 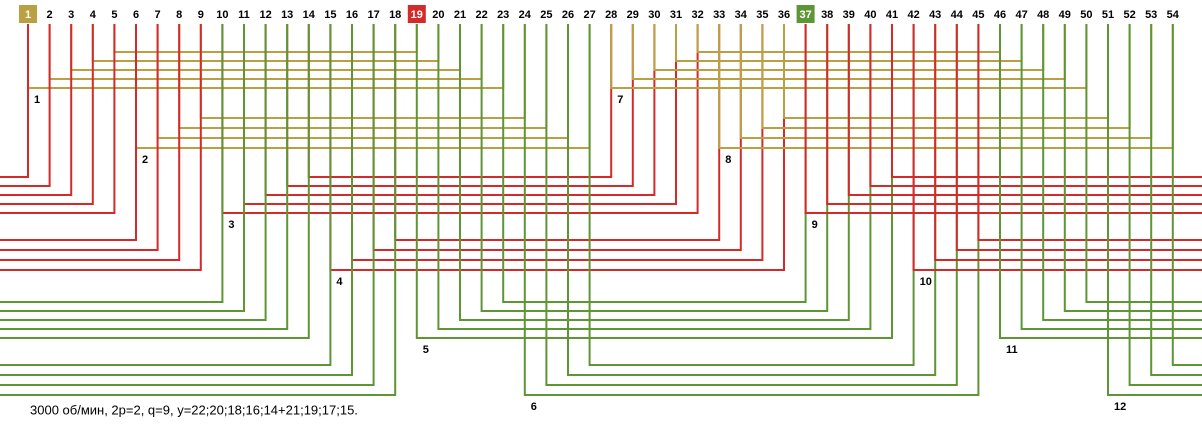 I want to click on slot-label: 41, so click(x=892, y=15).